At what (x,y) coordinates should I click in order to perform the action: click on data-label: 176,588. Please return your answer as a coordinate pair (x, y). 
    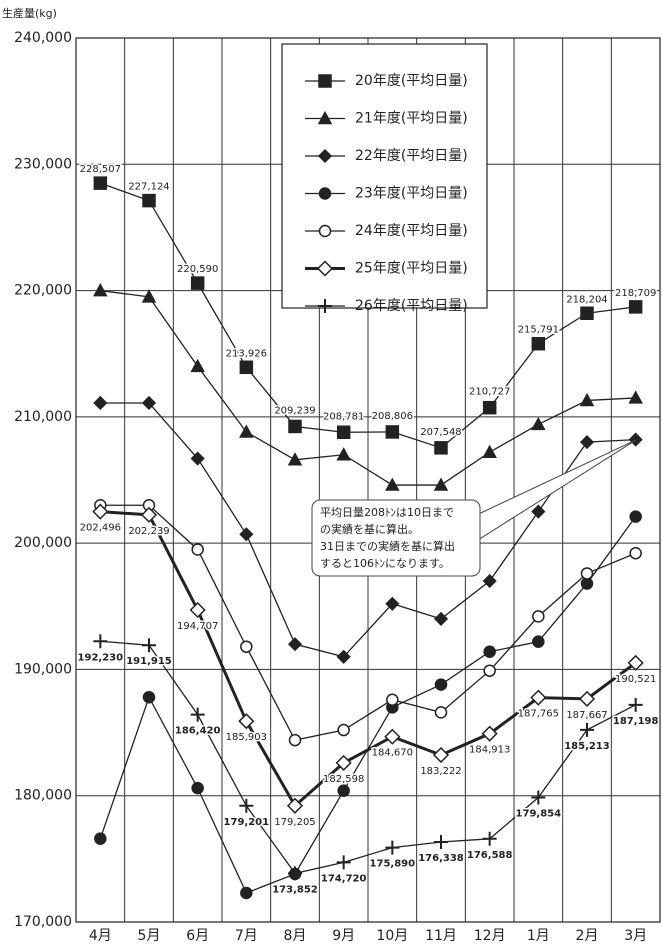
    Looking at the image, I should click on (490, 855).